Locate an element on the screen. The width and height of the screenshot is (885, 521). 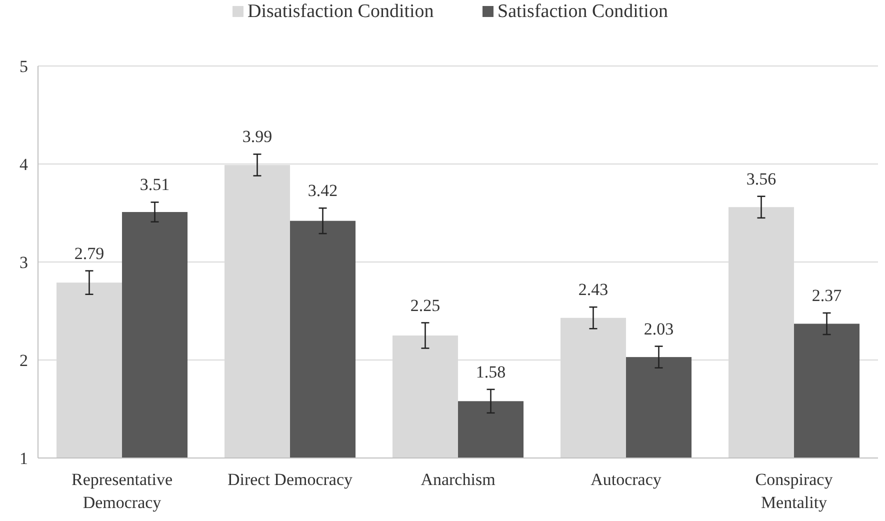
data-label: 2.25 is located at coordinates (425, 305).